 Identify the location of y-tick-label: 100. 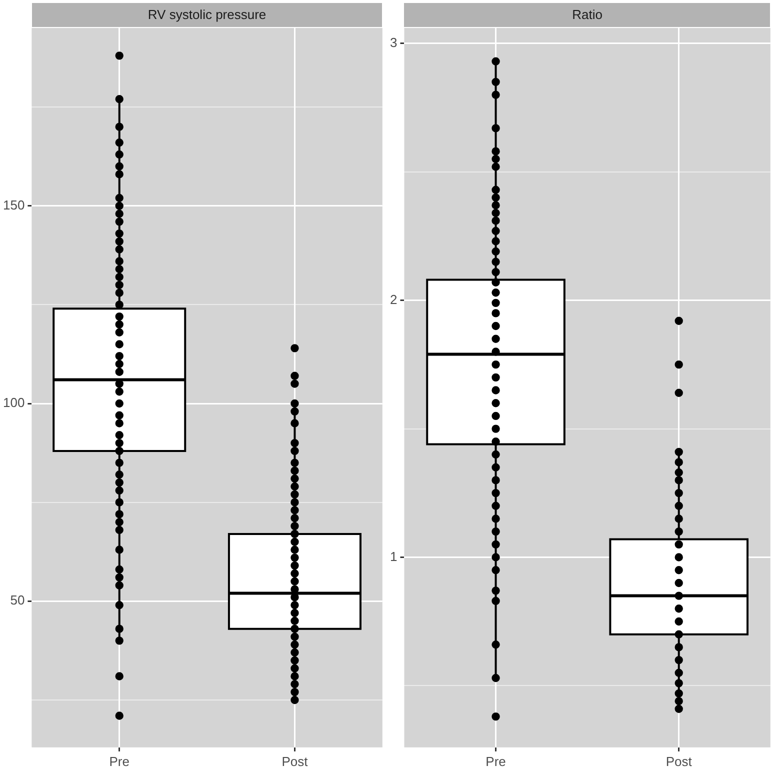
(13, 402).